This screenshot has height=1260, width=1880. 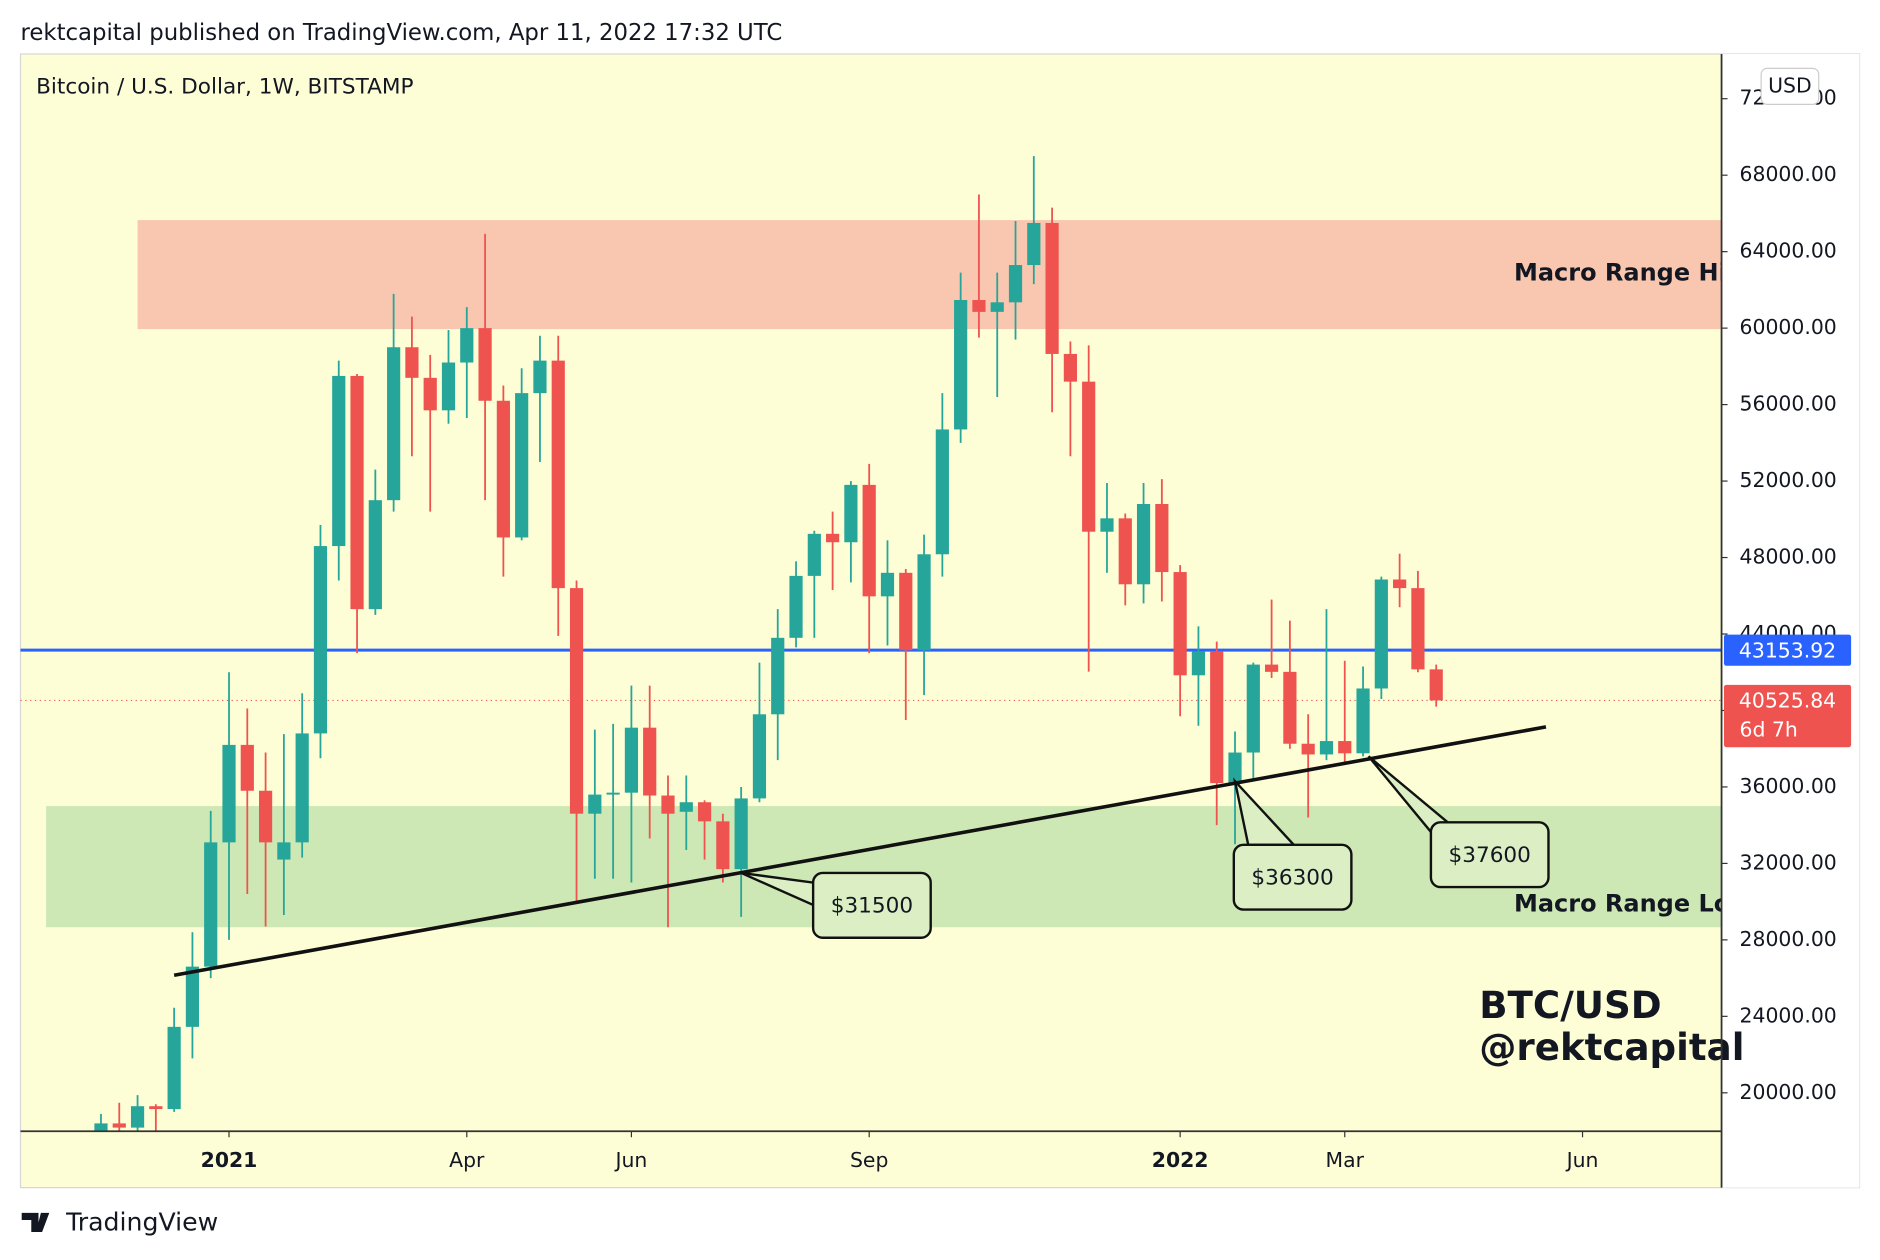 I want to click on symbol-title: Bitcoin / U.S. Dollar, 1W, BITSTAMP, so click(x=224, y=87).